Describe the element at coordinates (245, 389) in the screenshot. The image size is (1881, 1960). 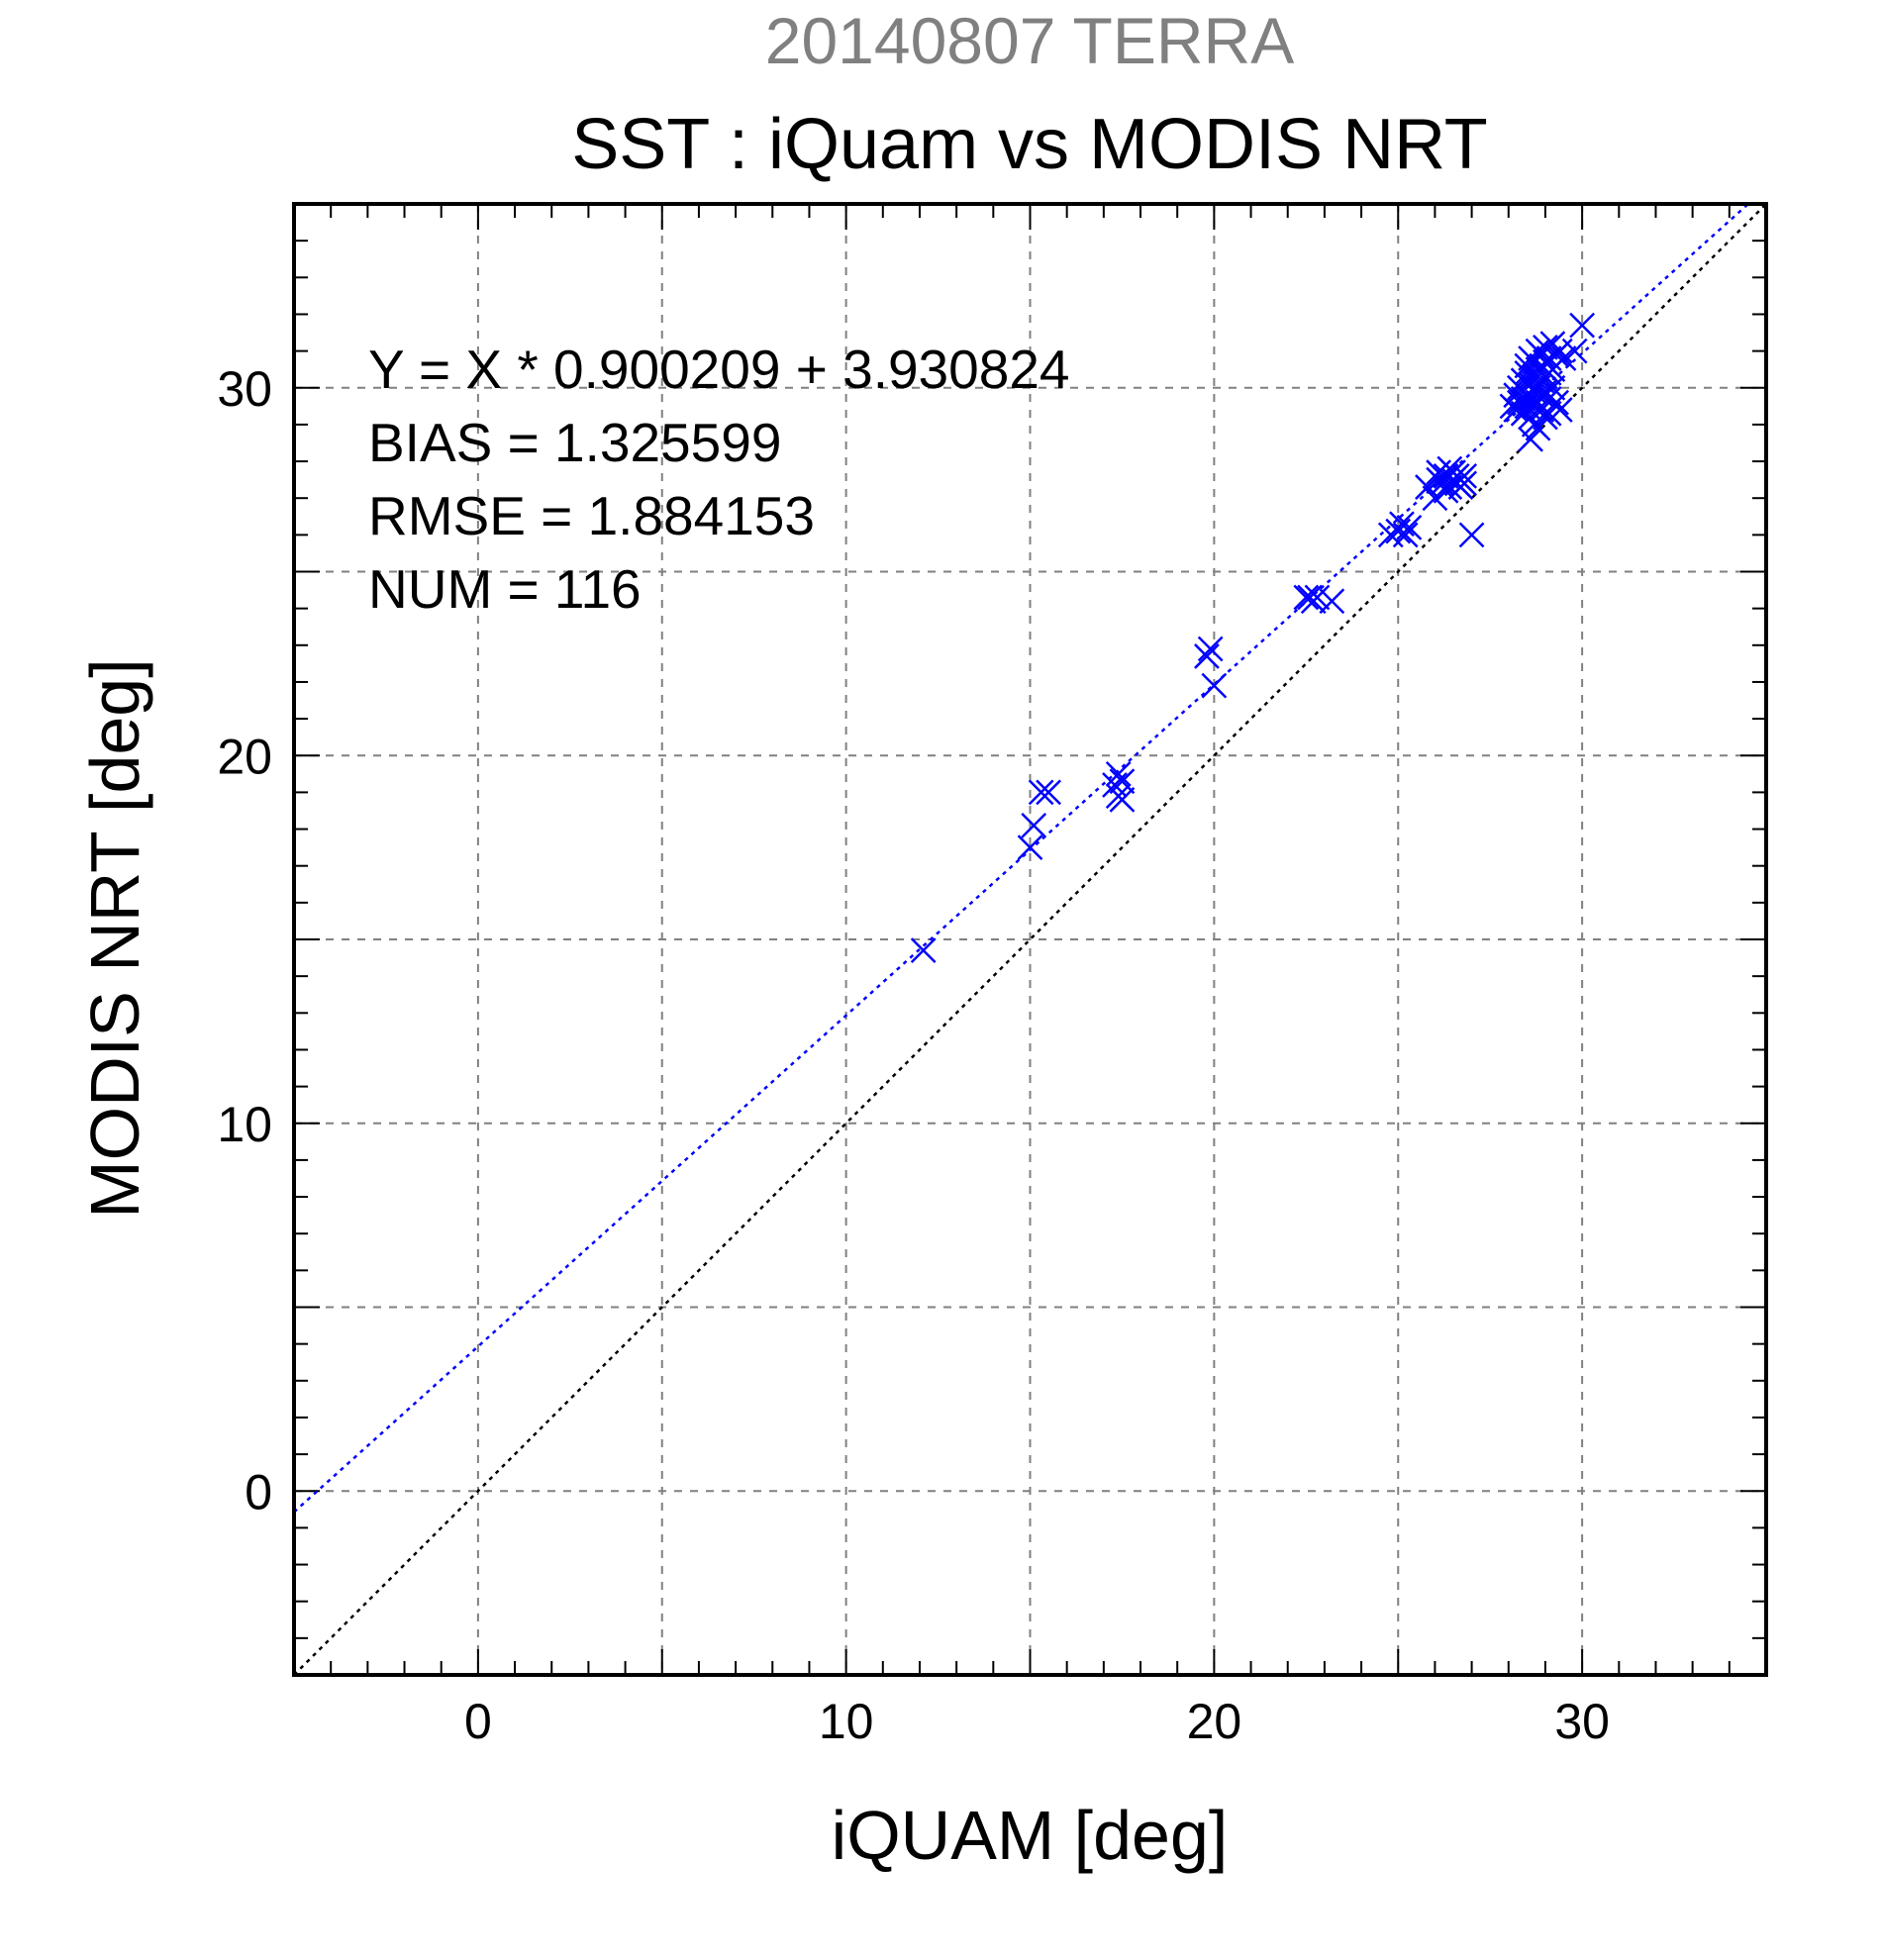
I see `y-tick-label: 30` at that location.